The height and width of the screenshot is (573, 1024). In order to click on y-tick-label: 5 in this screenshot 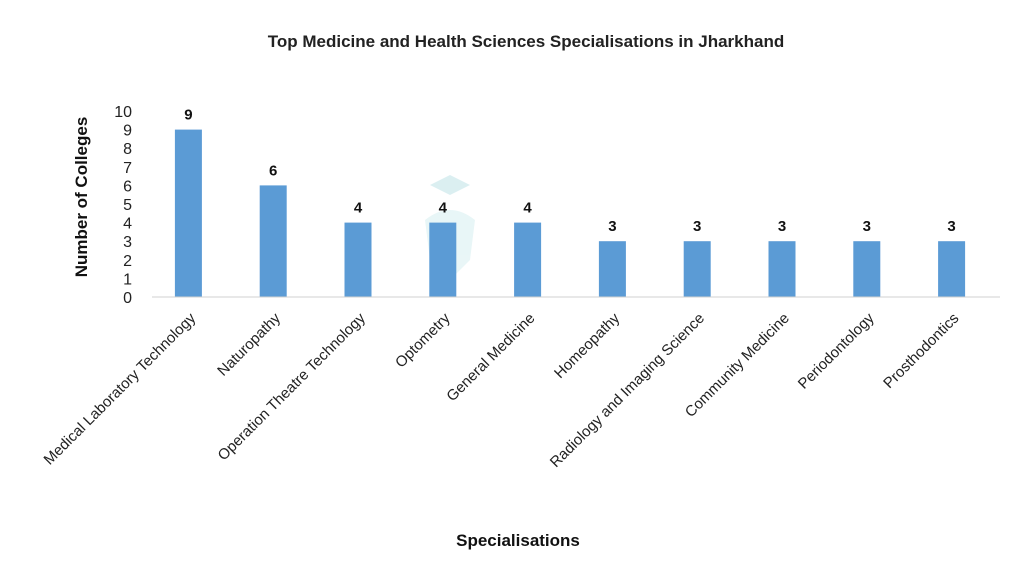, I will do `click(127, 205)`.